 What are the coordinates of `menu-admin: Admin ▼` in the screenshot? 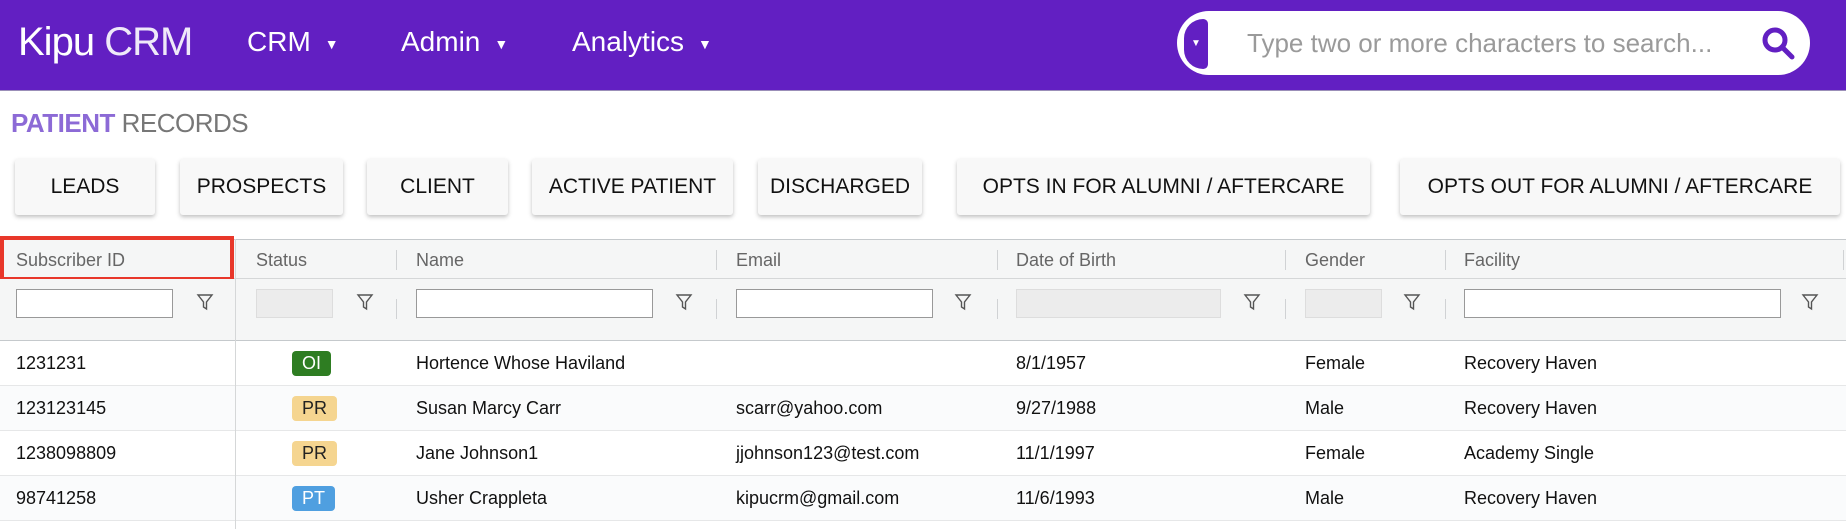 It's located at (454, 42).